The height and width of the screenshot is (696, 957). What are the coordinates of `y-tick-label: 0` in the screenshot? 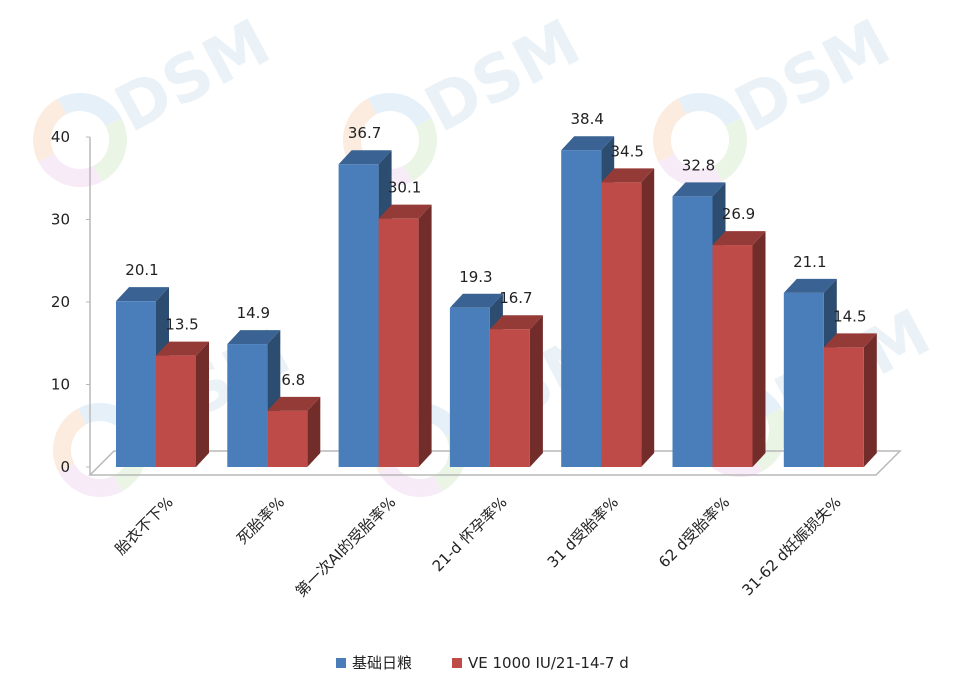 It's located at (65, 467).